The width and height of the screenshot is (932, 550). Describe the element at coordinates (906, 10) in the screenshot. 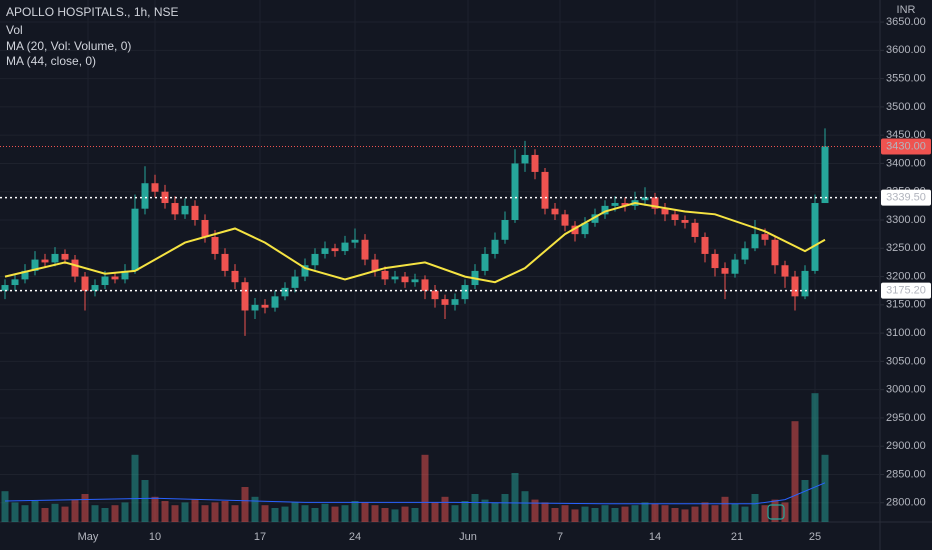

I see `currency-label: INR` at that location.